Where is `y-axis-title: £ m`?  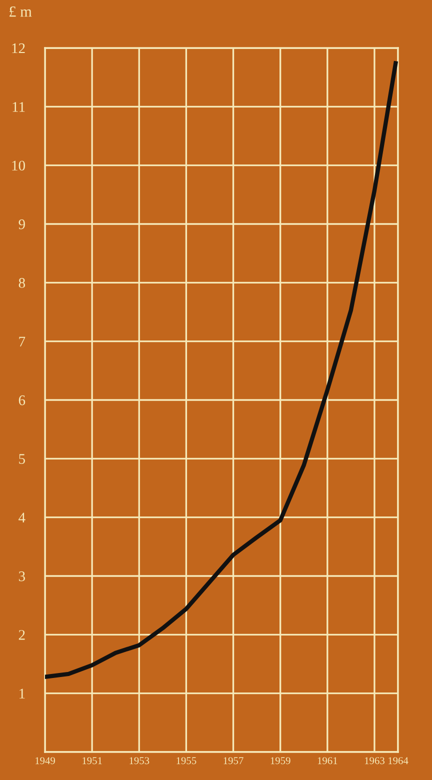 y-axis-title: £ m is located at coordinates (21, 11).